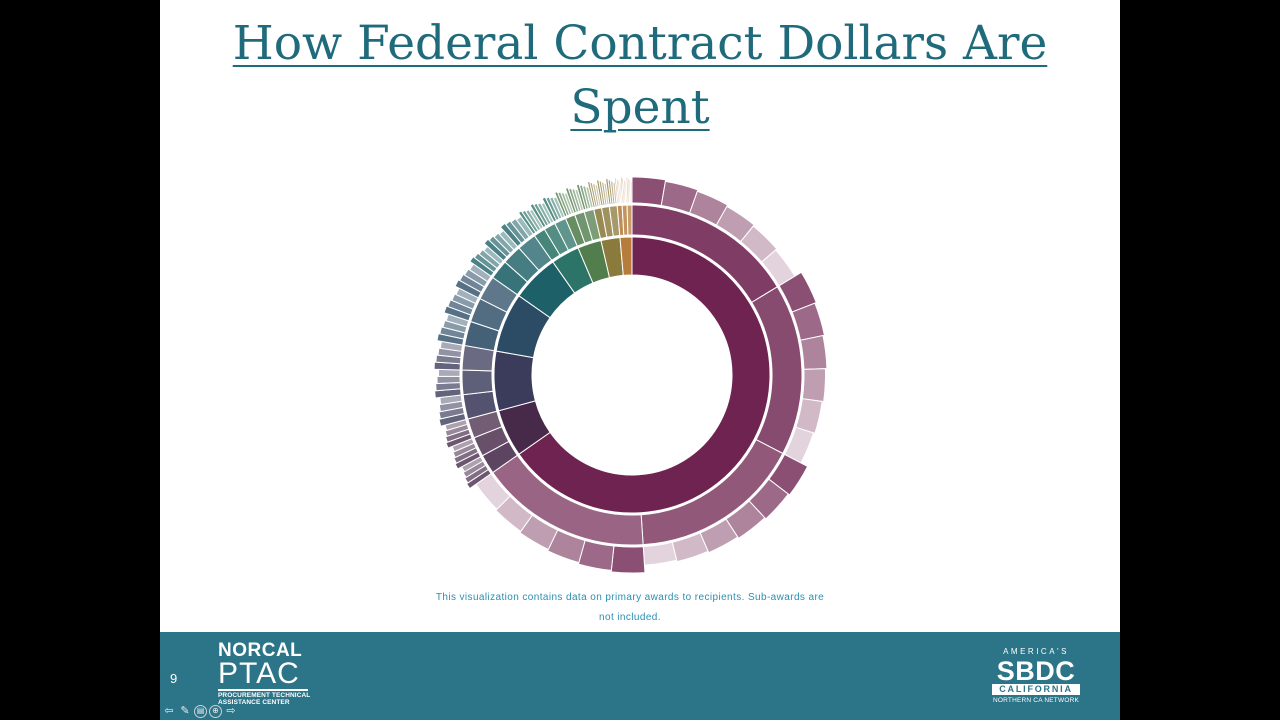 Image resolution: width=1280 pixels, height=720 pixels. Describe the element at coordinates (1036, 689) in the screenshot. I see `sbdc-logo-line3: CALIFORNIA` at that location.